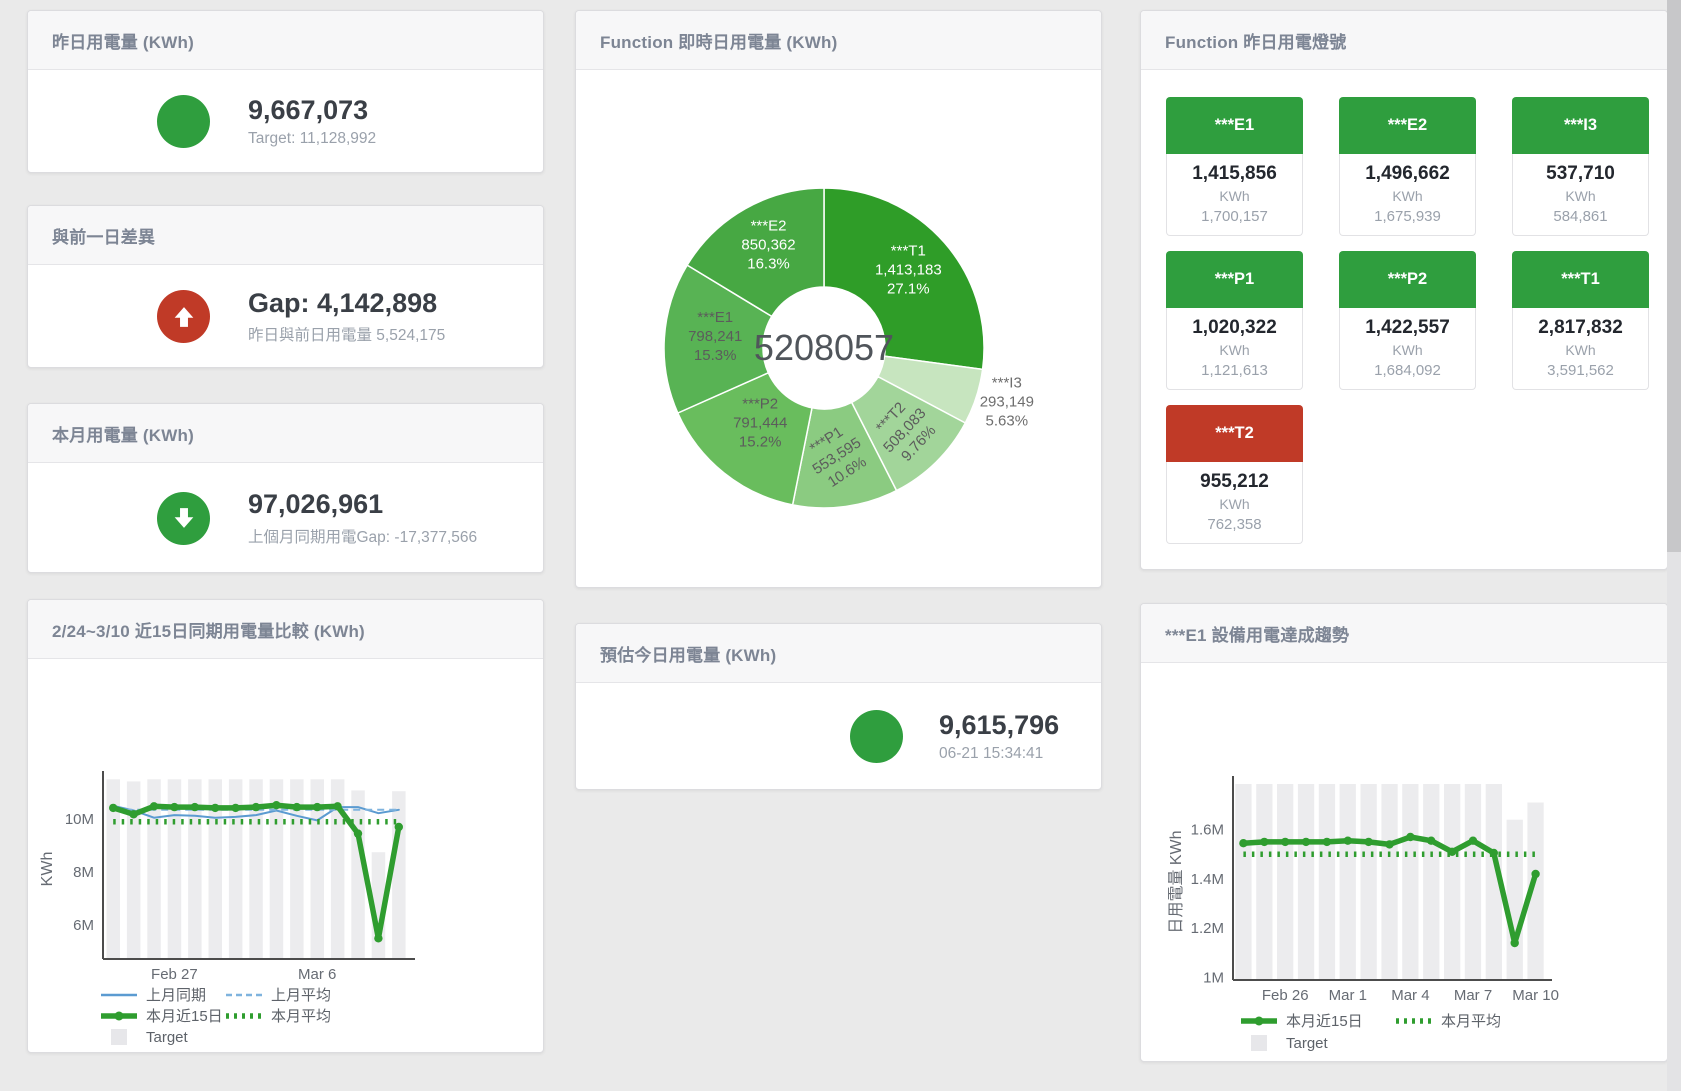 Image resolution: width=1681 pixels, height=1091 pixels. Describe the element at coordinates (1407, 125) in the screenshot. I see `tile-label: ***E2` at that location.